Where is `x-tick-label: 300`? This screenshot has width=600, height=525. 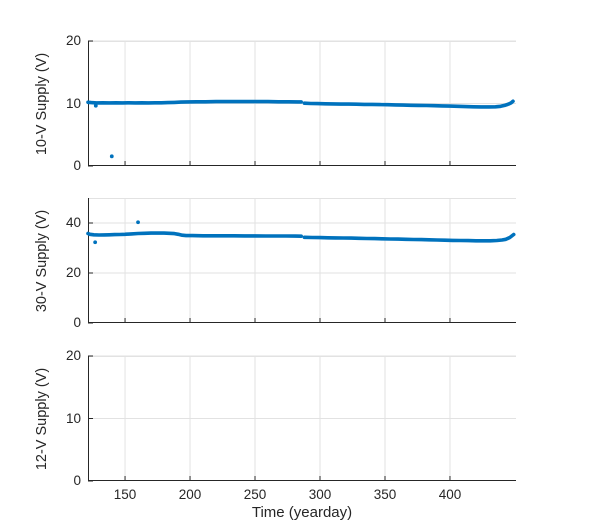
x-tick-label: 300 is located at coordinates (320, 494).